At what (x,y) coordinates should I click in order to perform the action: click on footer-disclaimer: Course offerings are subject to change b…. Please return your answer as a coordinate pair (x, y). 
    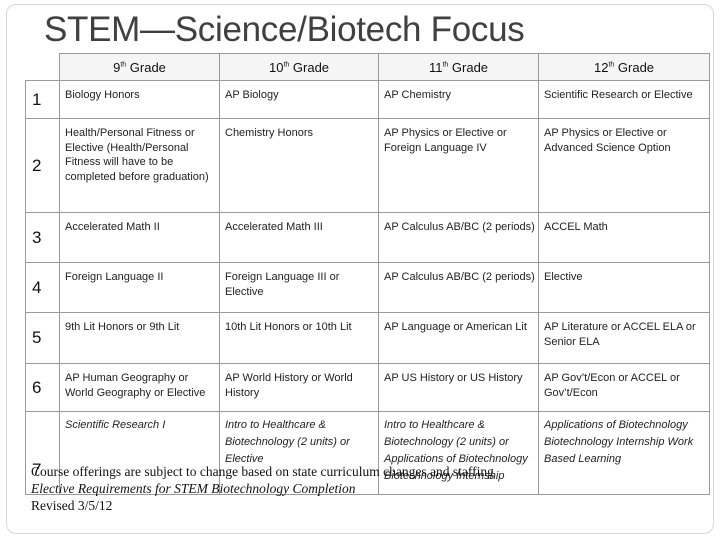
    Looking at the image, I should click on (262, 471).